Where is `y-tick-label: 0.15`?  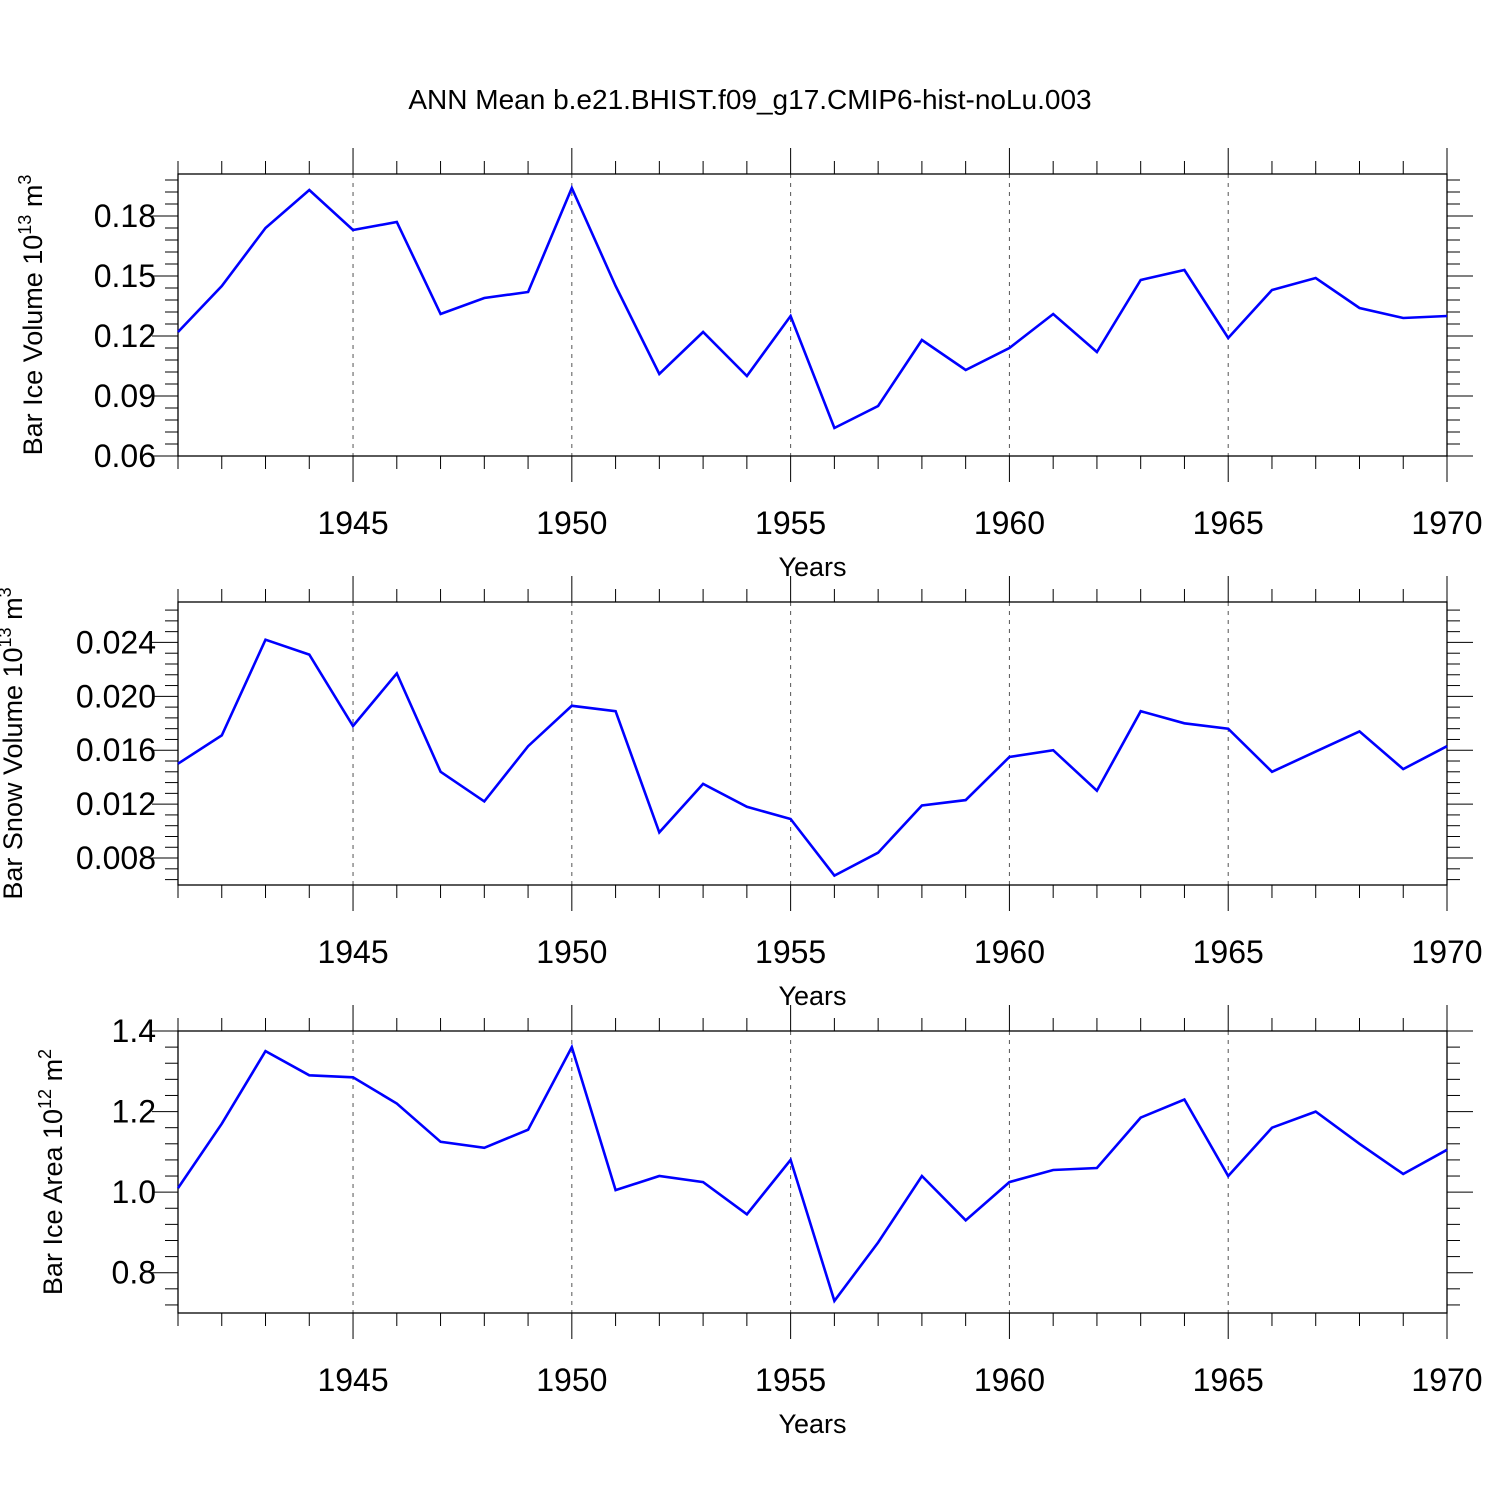 y-tick-label: 0.15 is located at coordinates (125, 276).